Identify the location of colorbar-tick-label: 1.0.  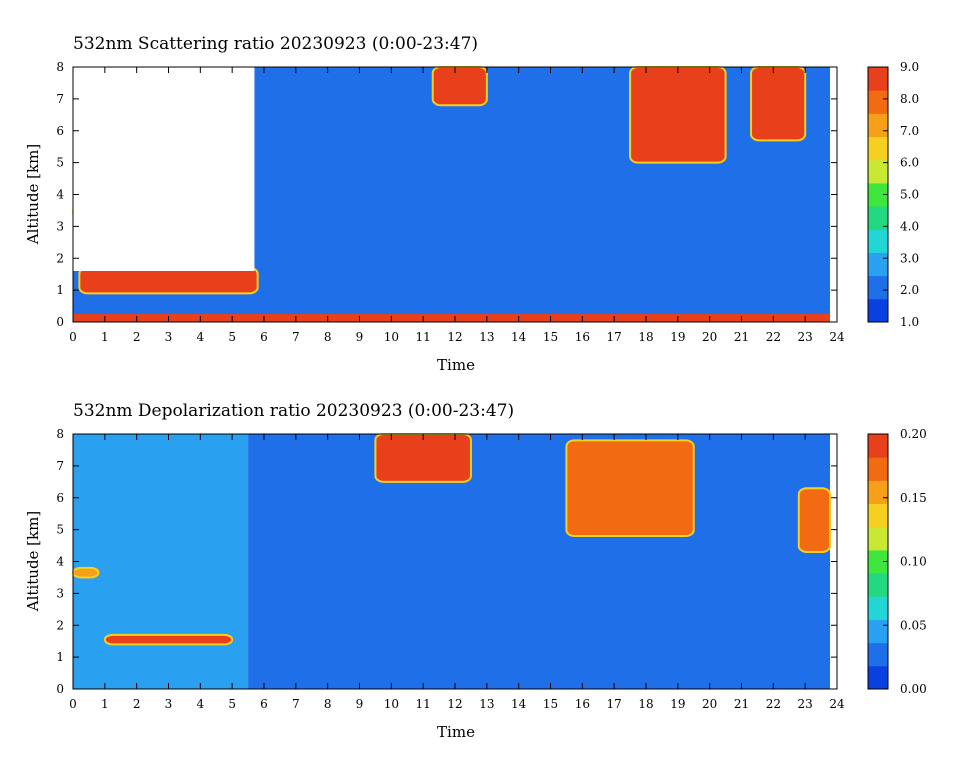
(909, 322).